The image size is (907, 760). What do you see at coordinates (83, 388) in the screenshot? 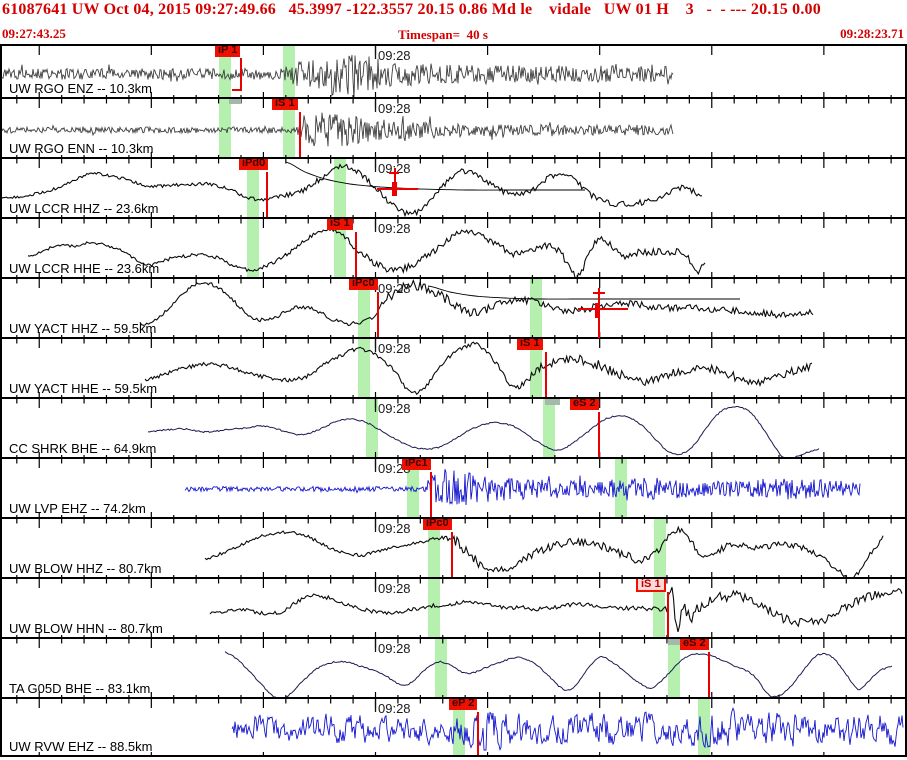
I see `station-label: UW YACT HHE -- 59.5km` at bounding box center [83, 388].